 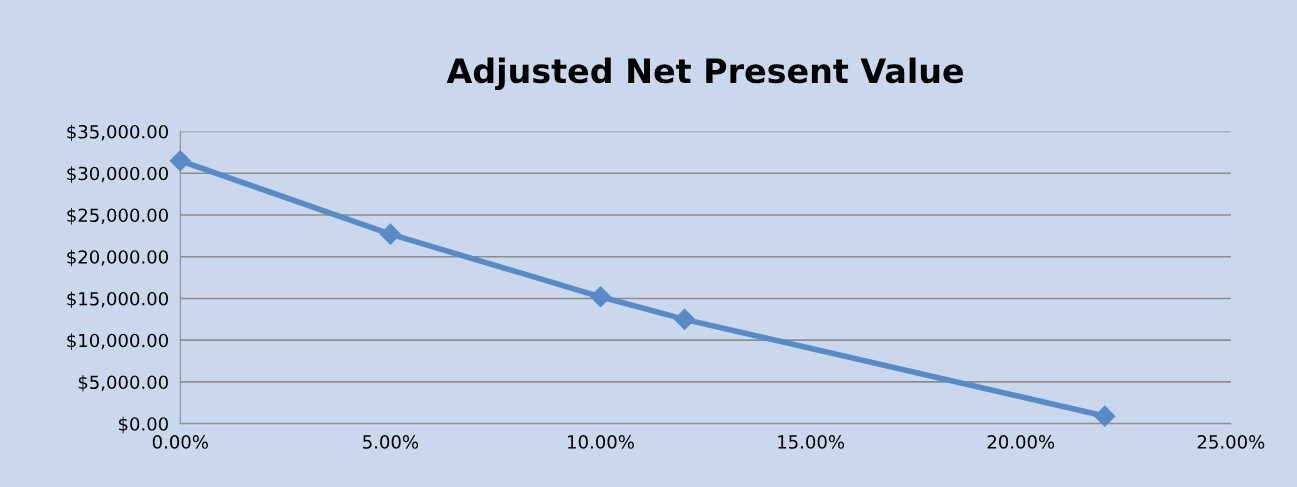 I want to click on x-tick-label: 0.00%, so click(x=180, y=442).